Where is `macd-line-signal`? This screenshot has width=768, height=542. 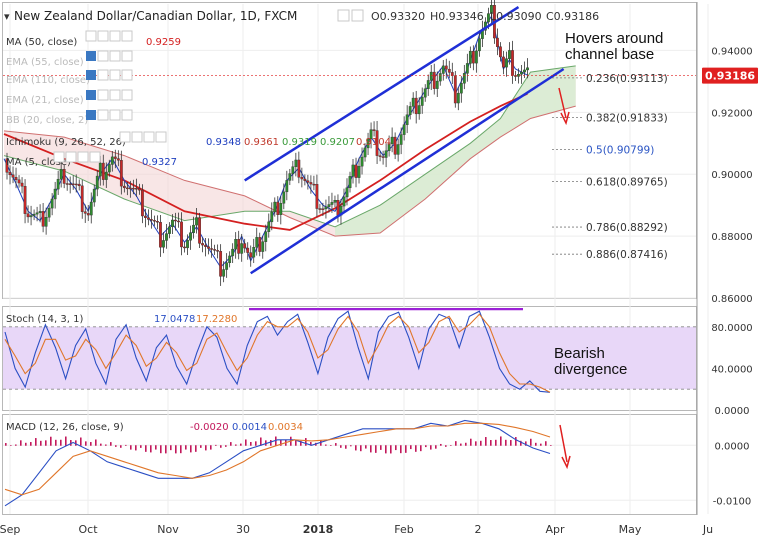
macd-line-signal is located at coordinates (277, 459).